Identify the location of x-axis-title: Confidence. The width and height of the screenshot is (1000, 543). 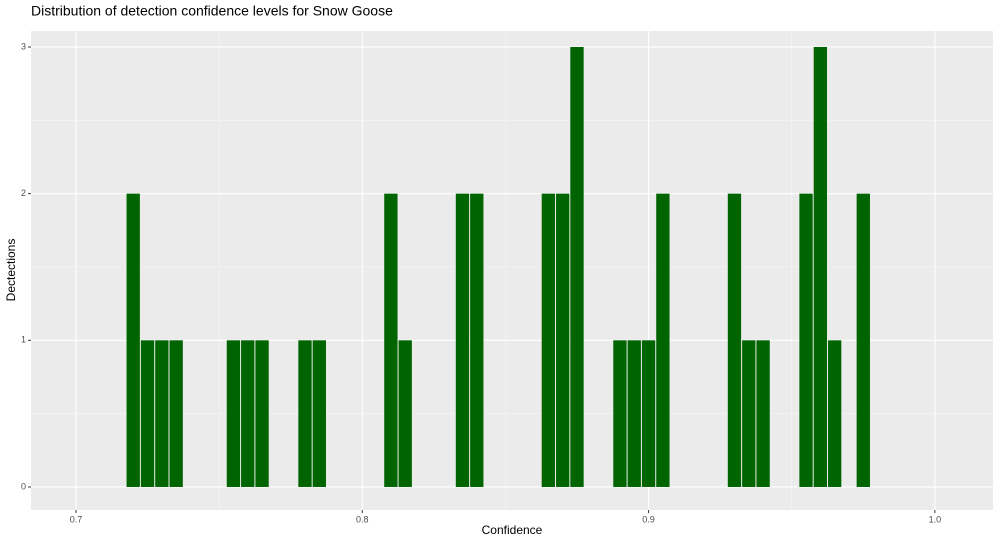
(512, 530).